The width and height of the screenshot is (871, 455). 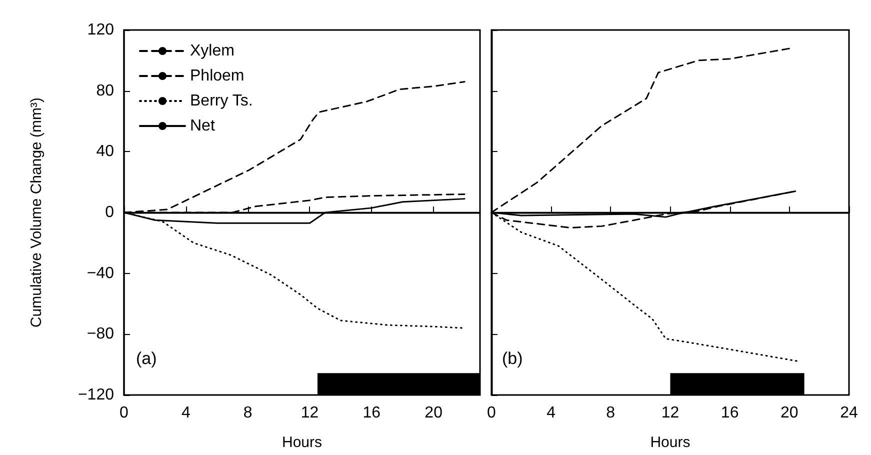 What do you see at coordinates (96, 395) in the screenshot?
I see `y-tick-label: −120` at bounding box center [96, 395].